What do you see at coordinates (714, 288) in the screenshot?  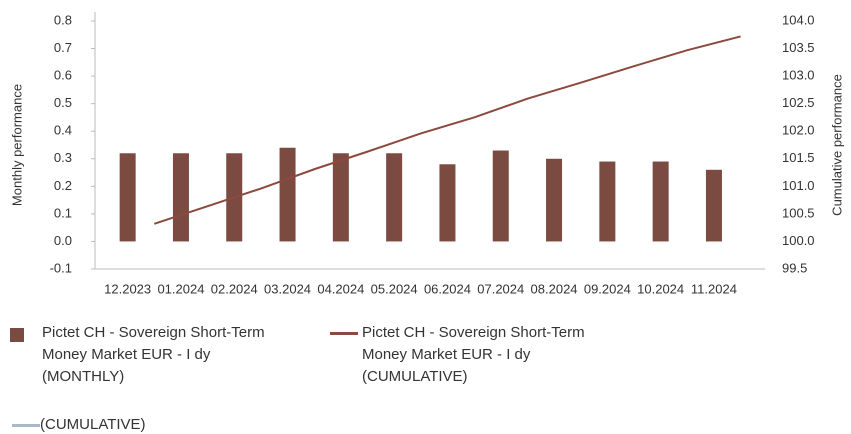 I see `x-tick-label: 11.2024` at bounding box center [714, 288].